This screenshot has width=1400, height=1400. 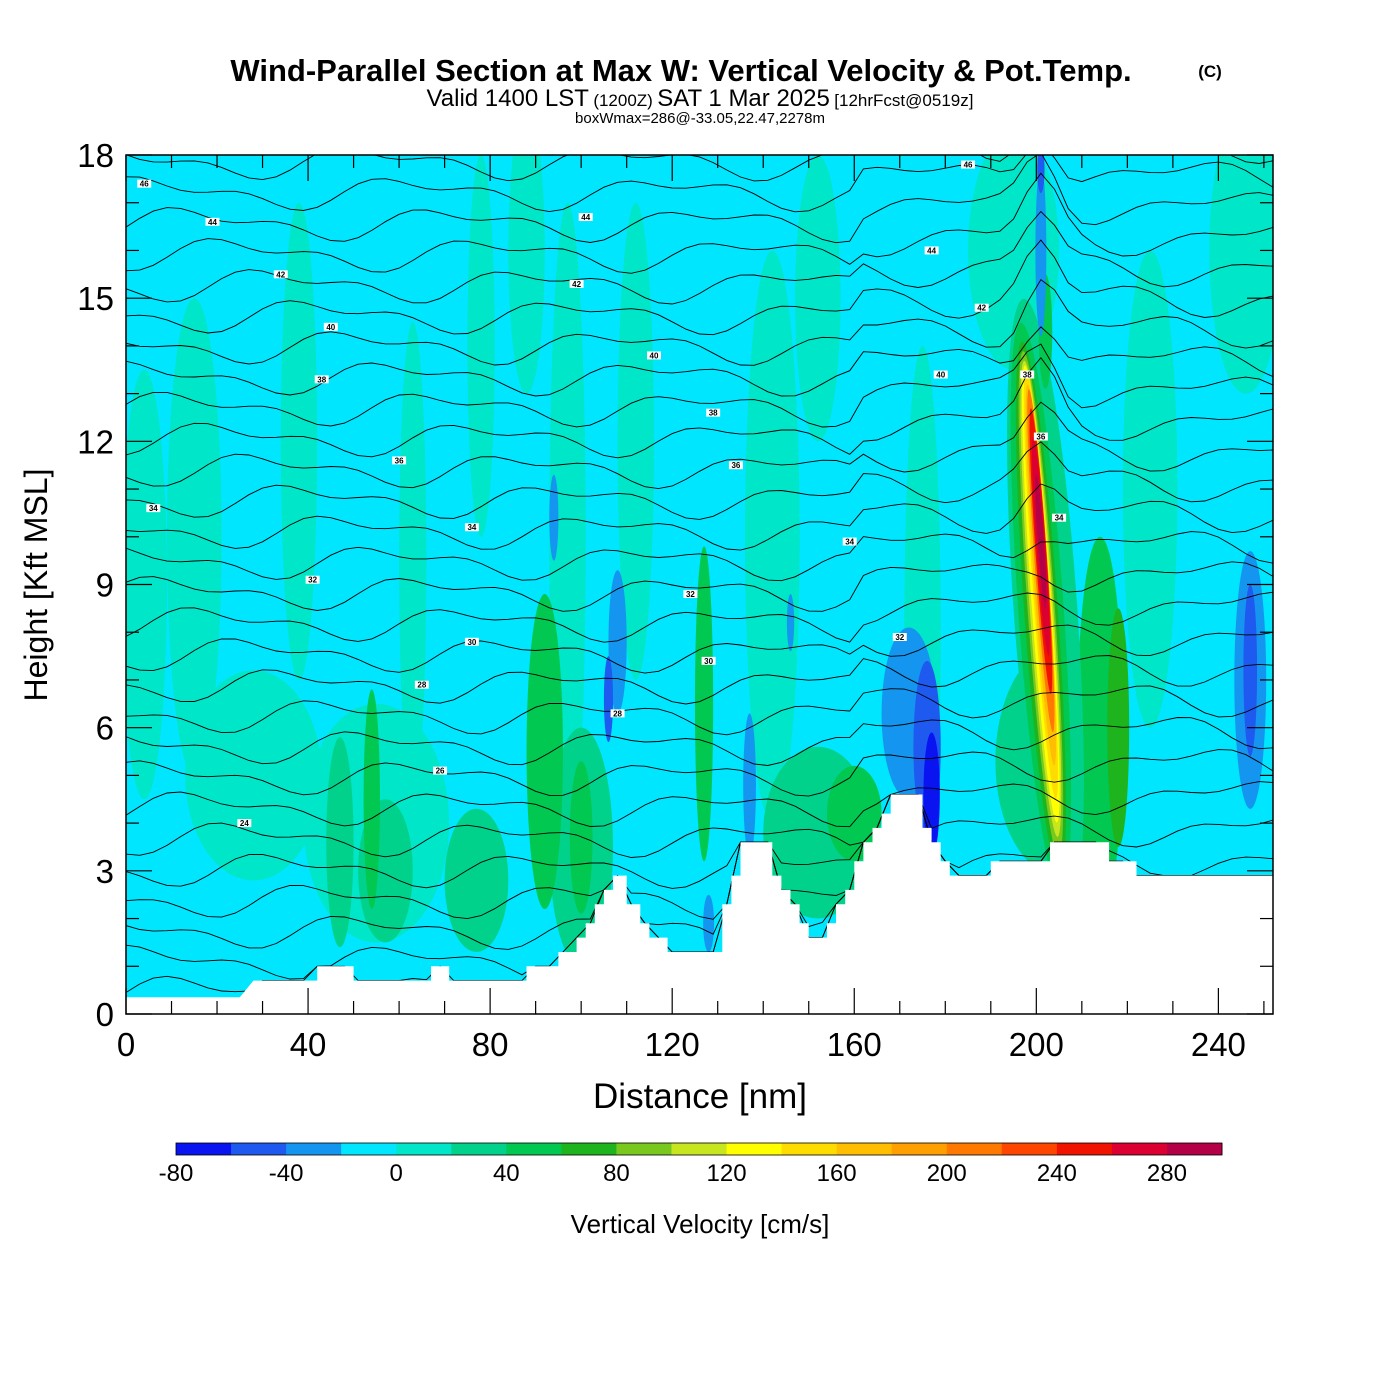 What do you see at coordinates (36, 585) in the screenshot?
I see `y-axis-label: Height [Kft MSL]` at bounding box center [36, 585].